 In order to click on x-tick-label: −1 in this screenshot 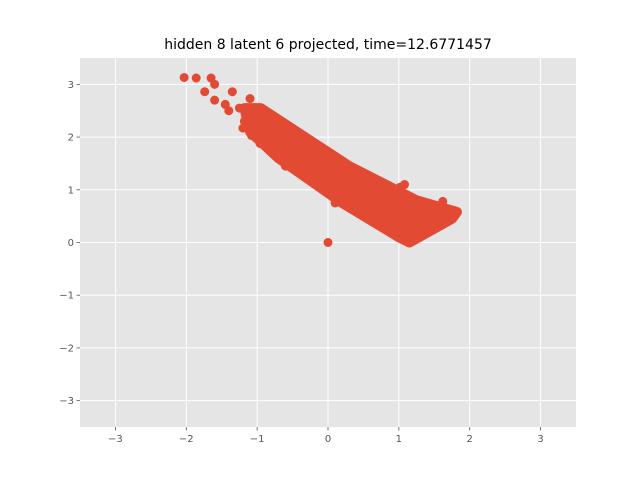, I will do `click(257, 439)`.